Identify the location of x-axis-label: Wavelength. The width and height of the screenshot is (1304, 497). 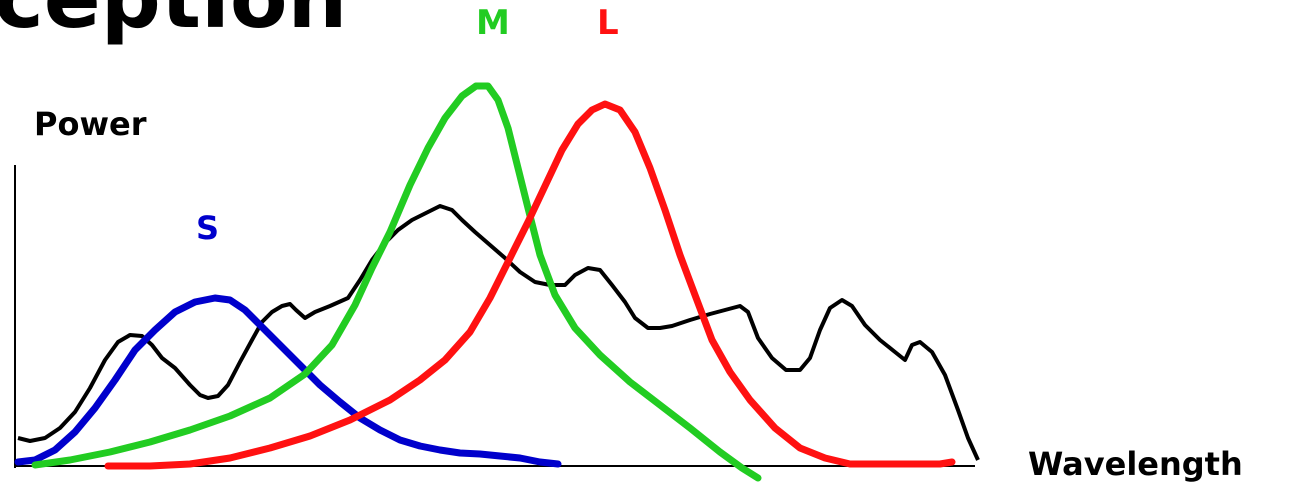
(1135, 464).